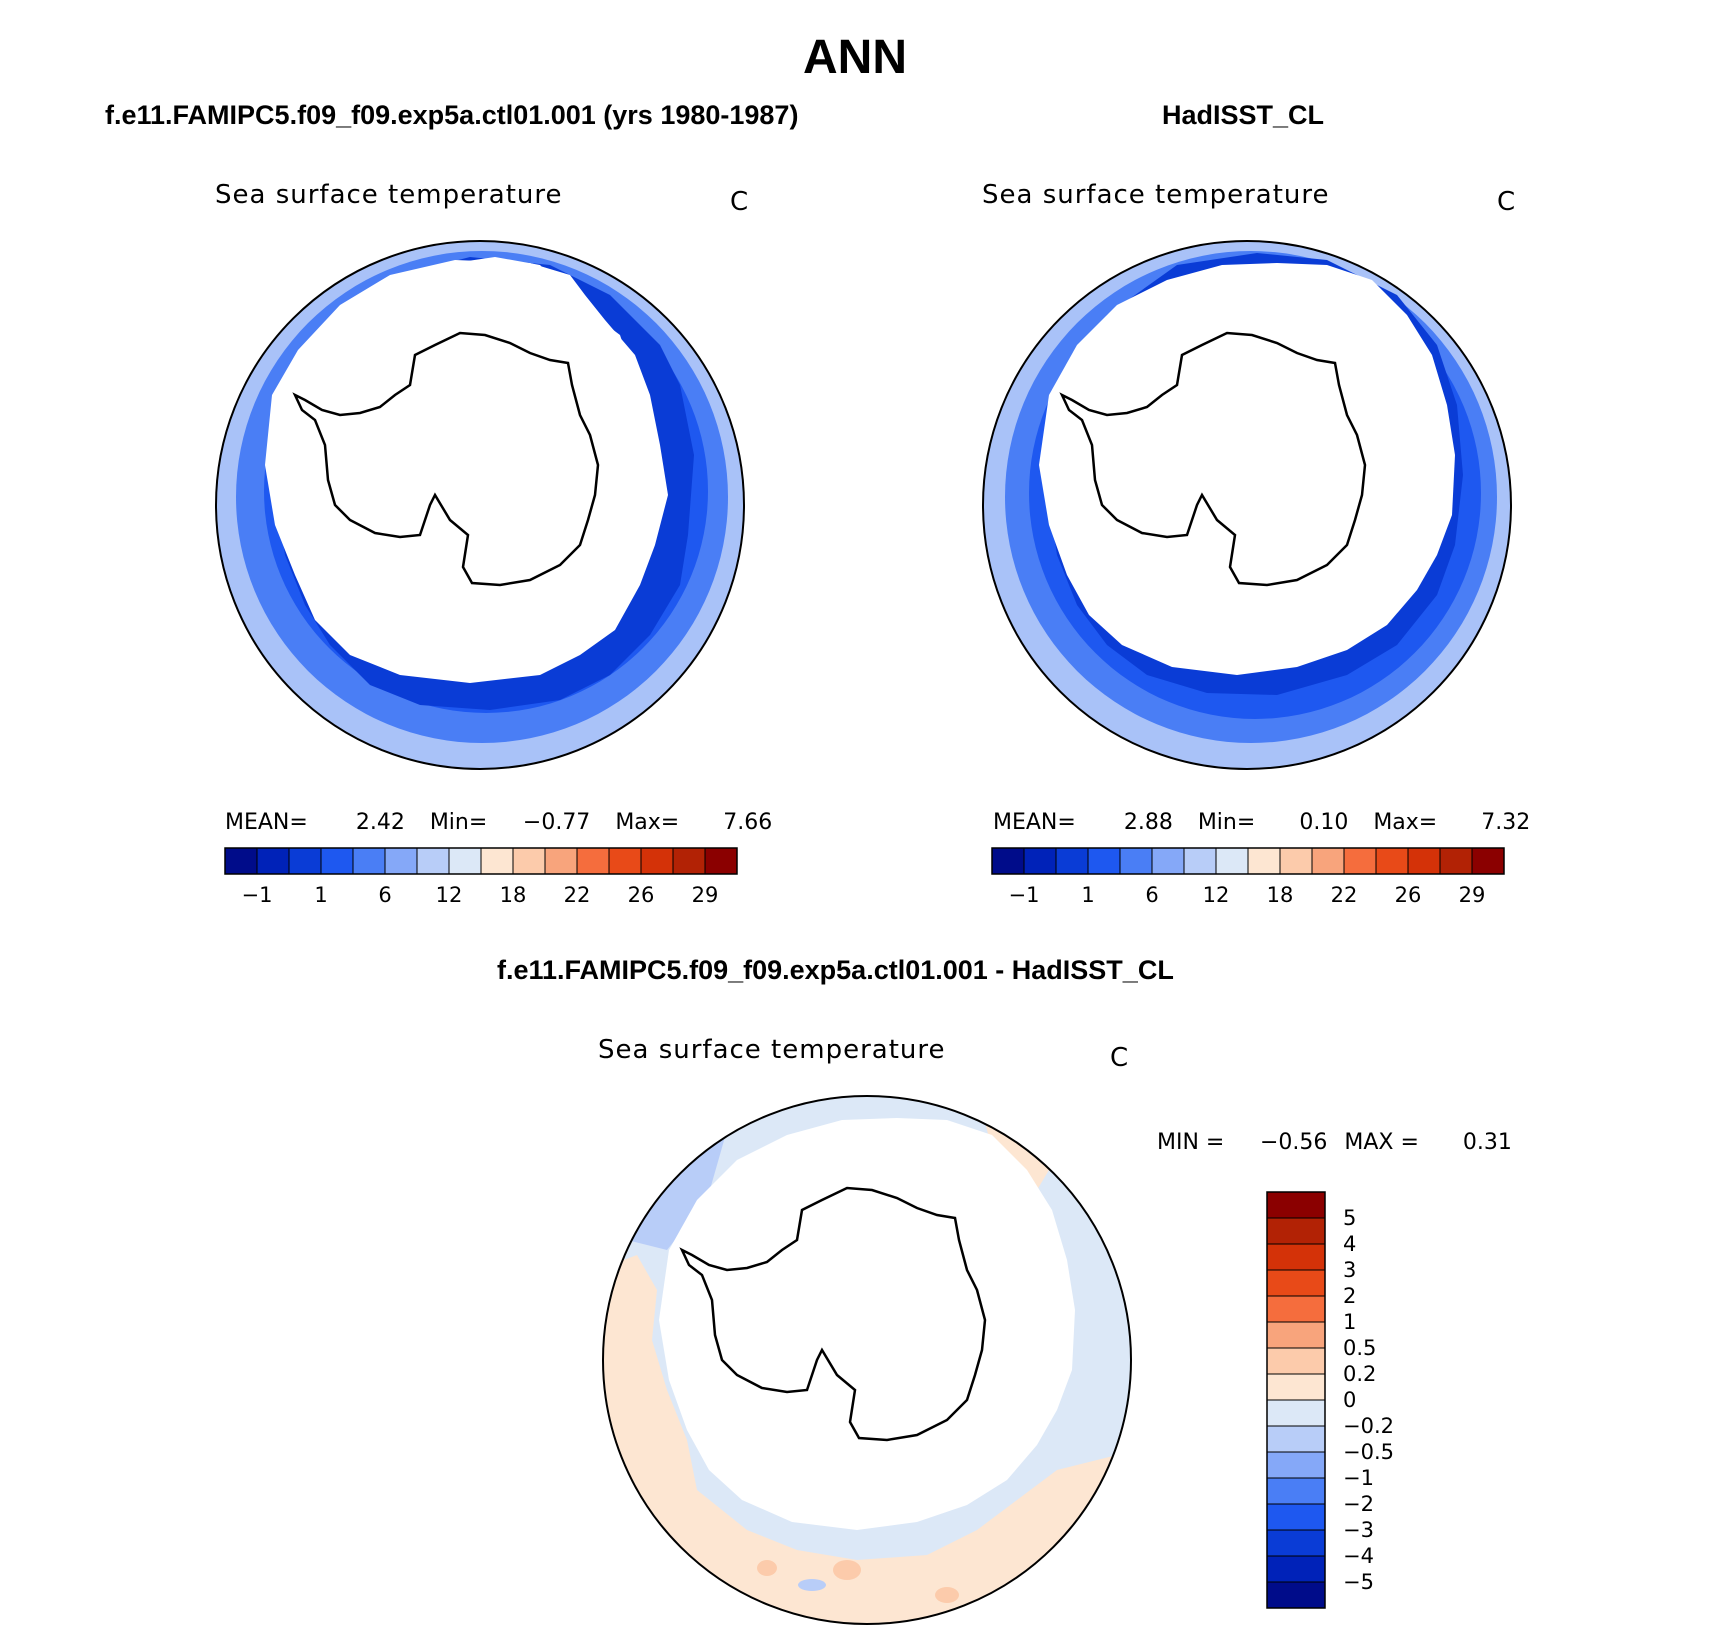  What do you see at coordinates (1024, 895) in the screenshot?
I see `panel-2-colorbar-tick-label: −1` at bounding box center [1024, 895].